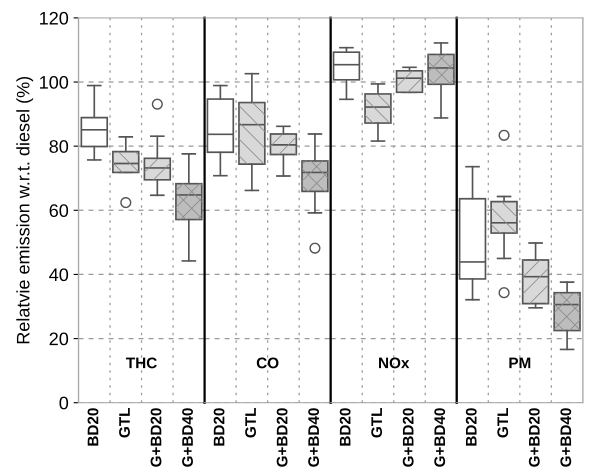 The width and height of the screenshot is (604, 471). Describe the element at coordinates (54, 82) in the screenshot. I see `y-tick-label: 100` at that location.